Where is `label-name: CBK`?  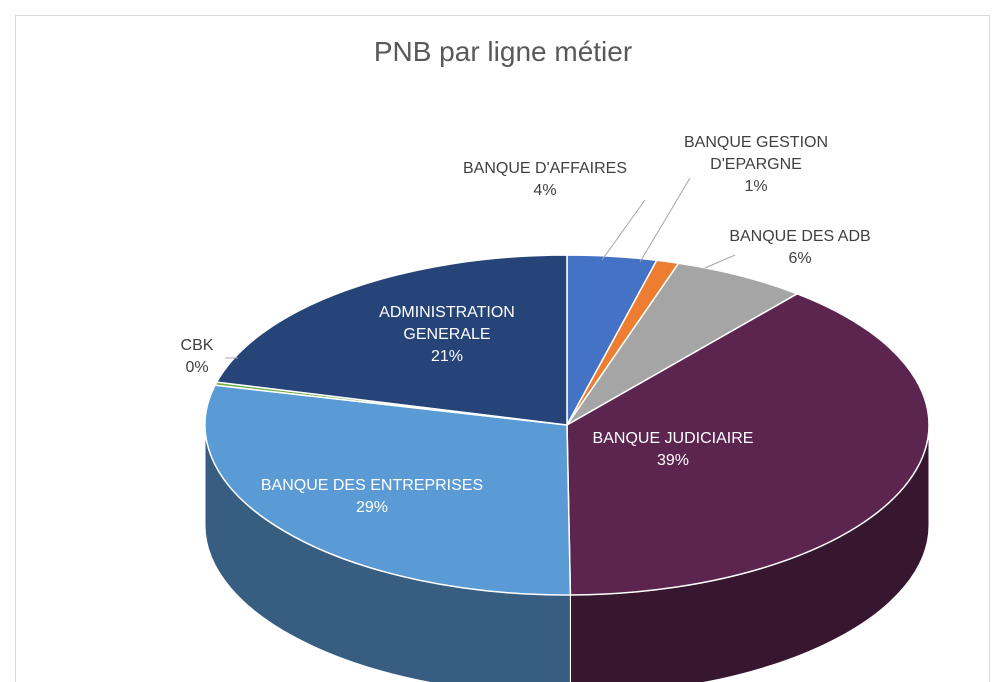 label-name: CBK is located at coordinates (197, 345).